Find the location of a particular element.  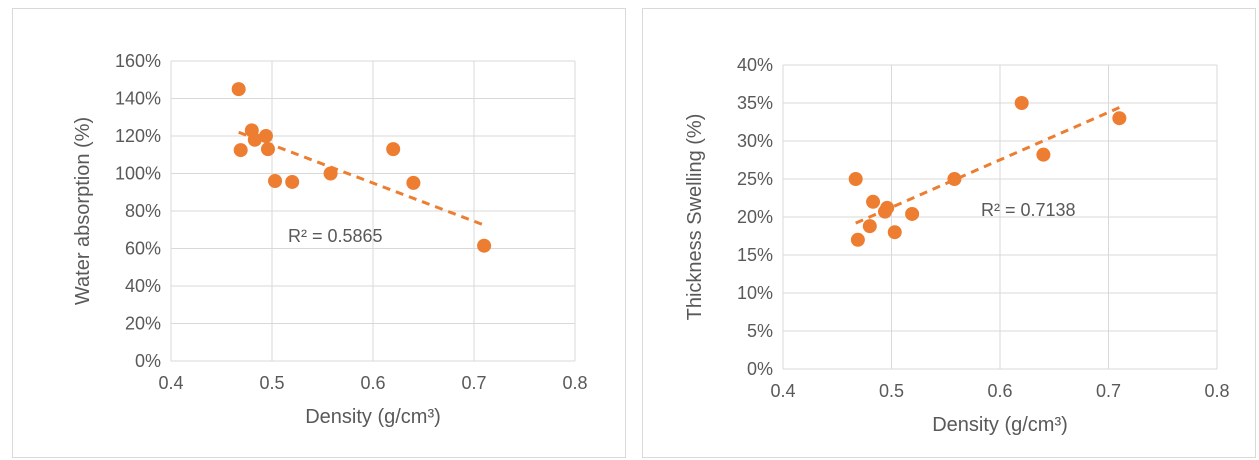

r-squared-label: R² = 0.7138 is located at coordinates (1028, 210).